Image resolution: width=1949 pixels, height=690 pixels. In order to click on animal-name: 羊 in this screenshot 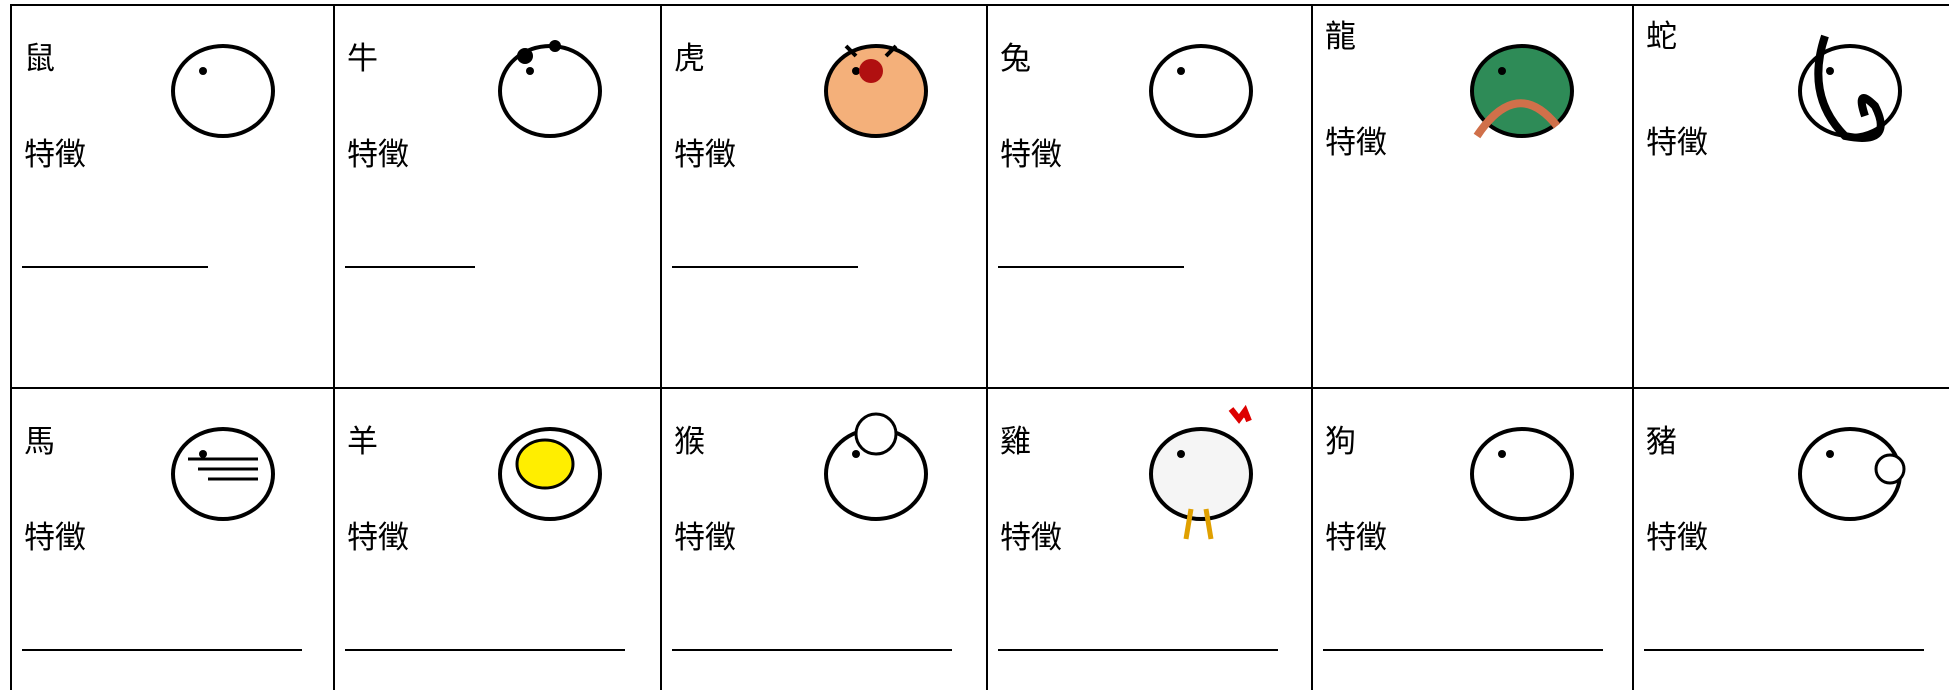, I will do `click(362, 442)`.